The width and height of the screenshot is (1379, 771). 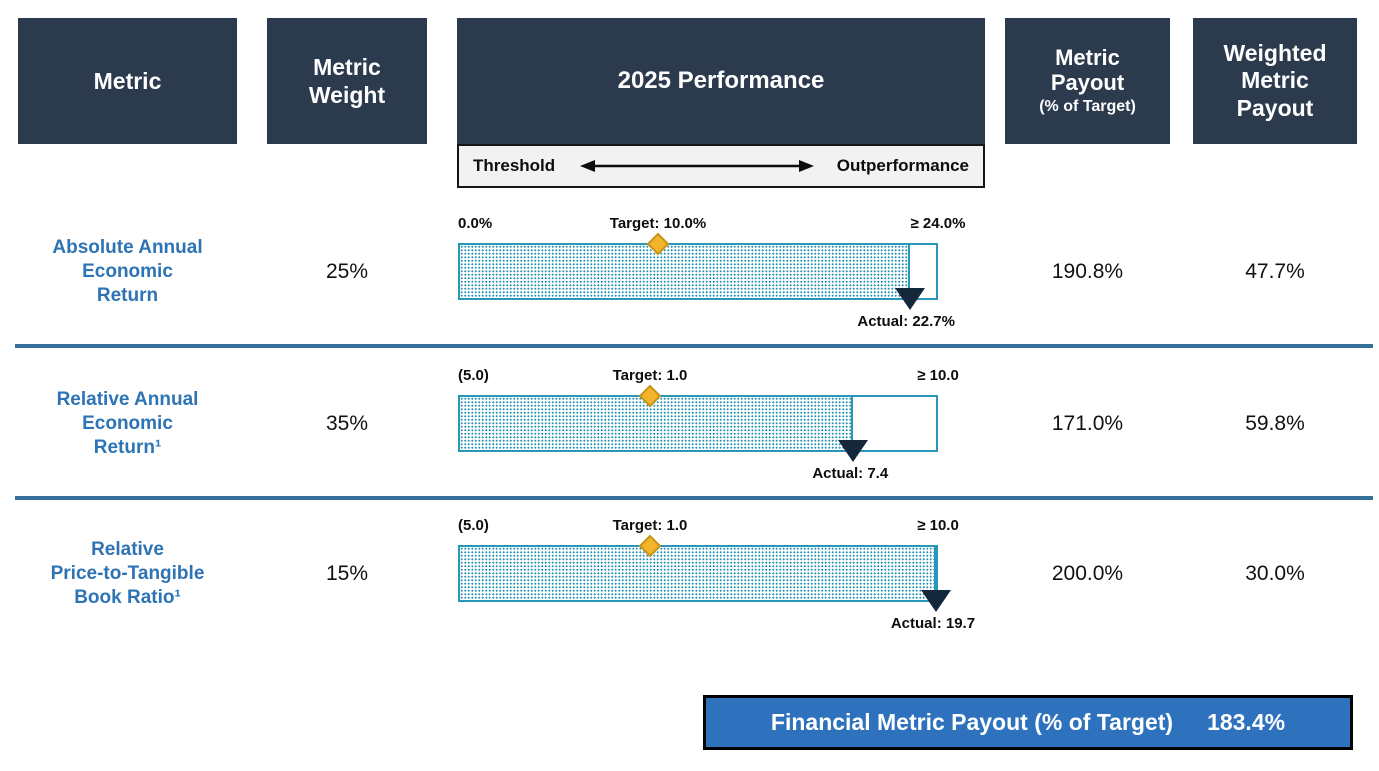 What do you see at coordinates (347, 81) in the screenshot?
I see `header-metric-weight: Metric Weight` at bounding box center [347, 81].